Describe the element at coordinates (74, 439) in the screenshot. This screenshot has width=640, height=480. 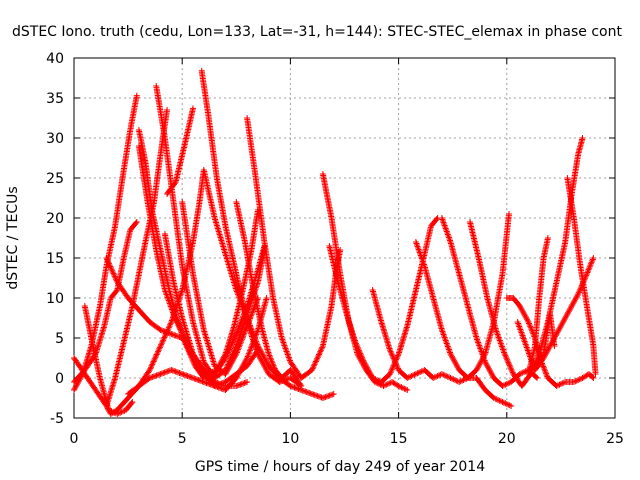
I see `x-tick-label: 0` at that location.